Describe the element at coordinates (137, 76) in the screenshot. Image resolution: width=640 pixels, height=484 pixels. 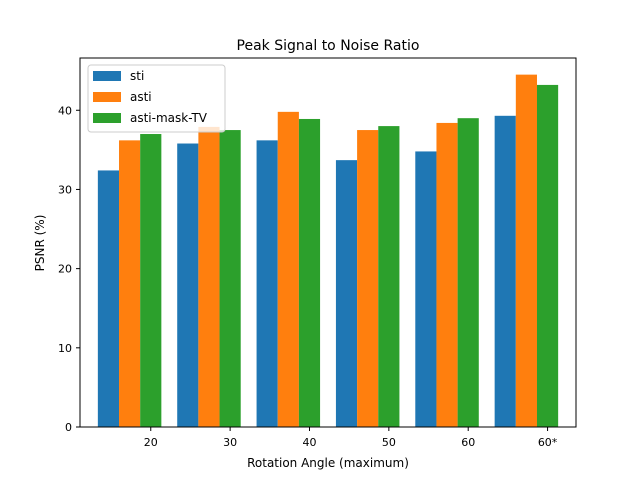
I see `legend-label-sti: sti` at that location.